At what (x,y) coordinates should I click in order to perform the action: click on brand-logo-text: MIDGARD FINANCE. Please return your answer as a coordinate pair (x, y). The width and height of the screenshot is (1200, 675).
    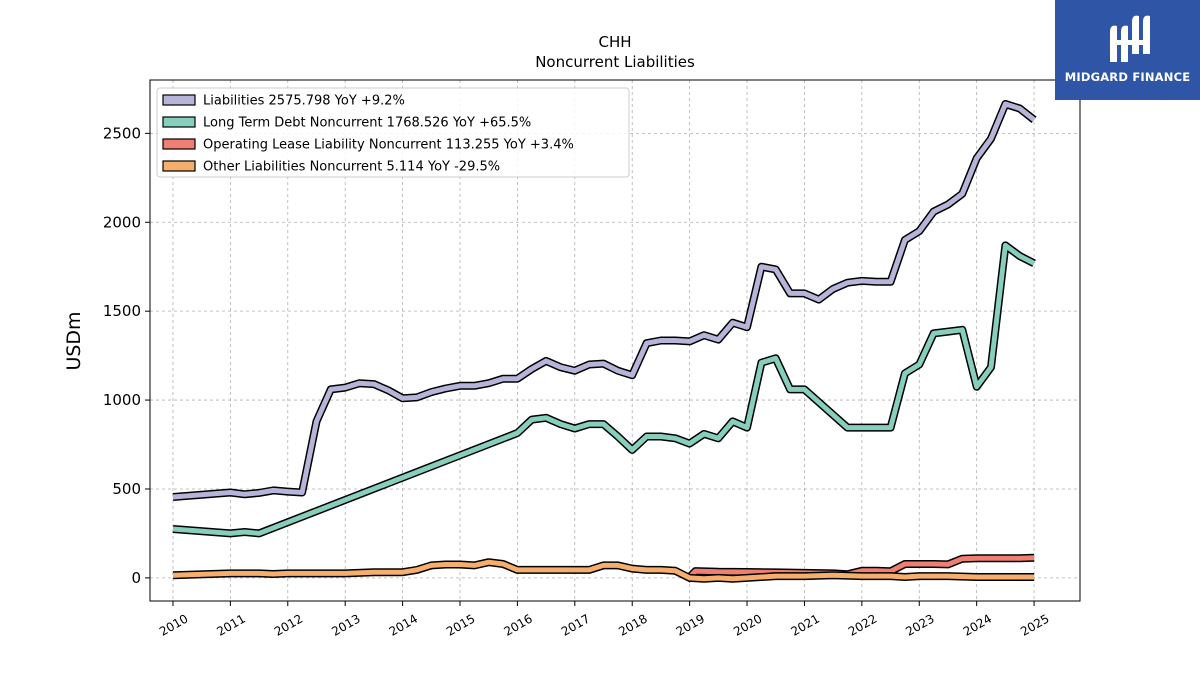
    Looking at the image, I should click on (1127, 77).